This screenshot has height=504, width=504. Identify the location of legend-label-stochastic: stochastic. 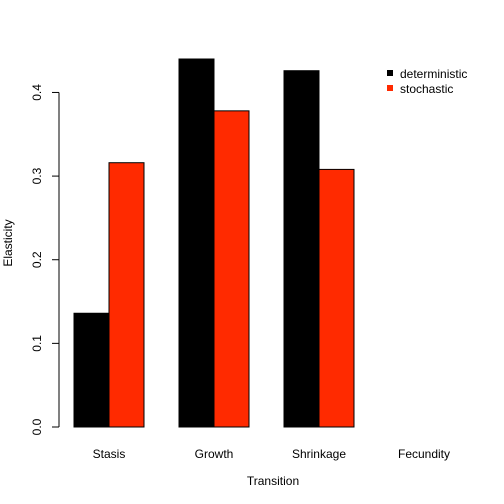
(426, 89).